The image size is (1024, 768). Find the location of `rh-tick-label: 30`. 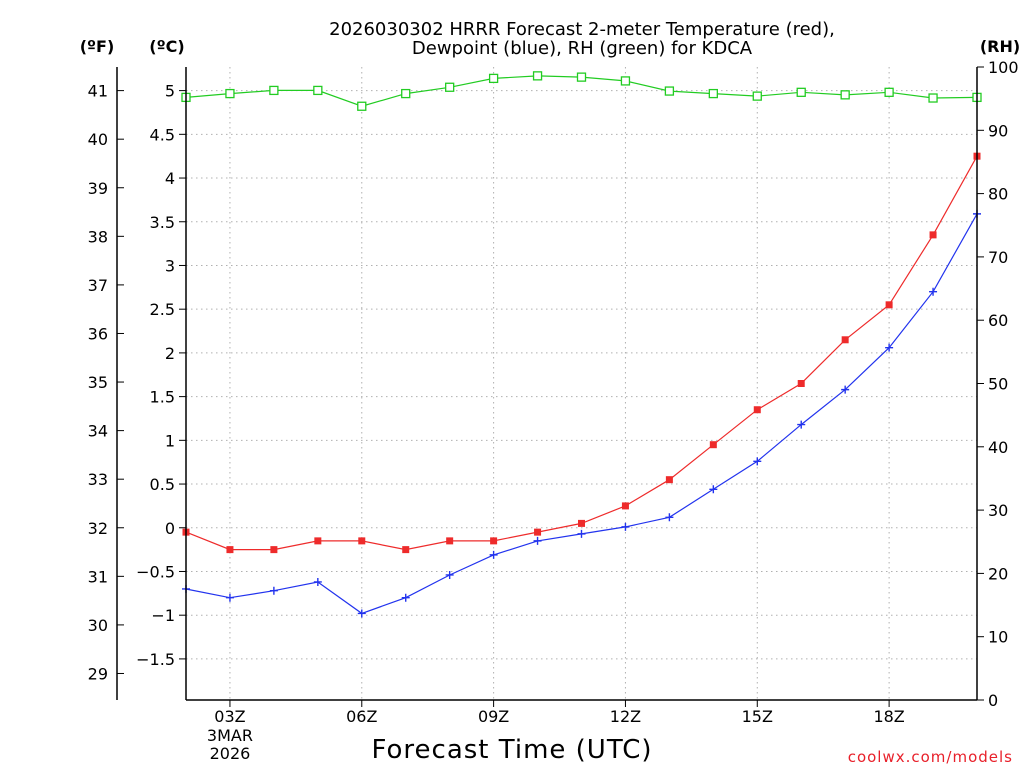

rh-tick-label: 30 is located at coordinates (998, 510).